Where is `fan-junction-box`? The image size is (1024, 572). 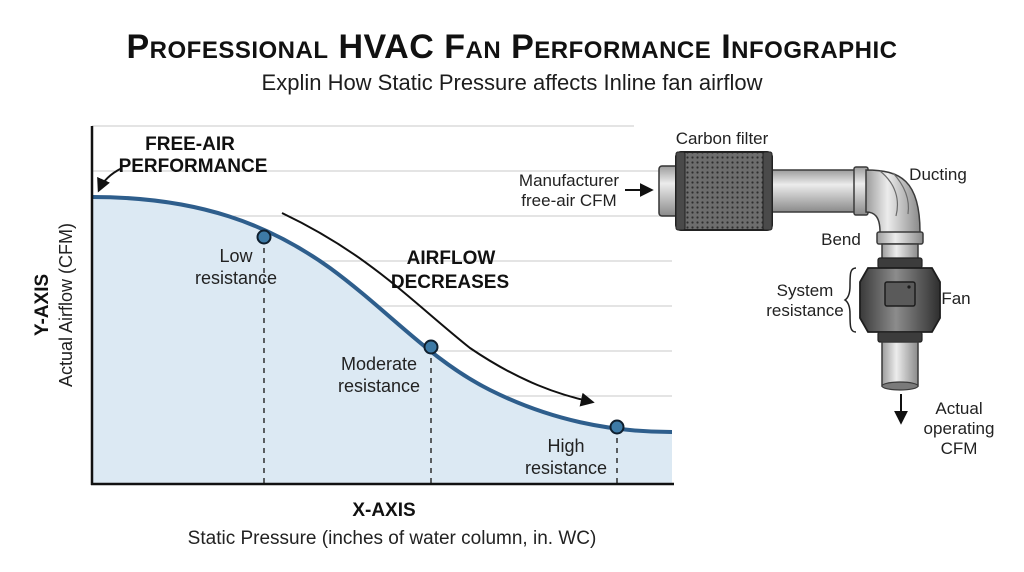 fan-junction-box is located at coordinates (900, 294).